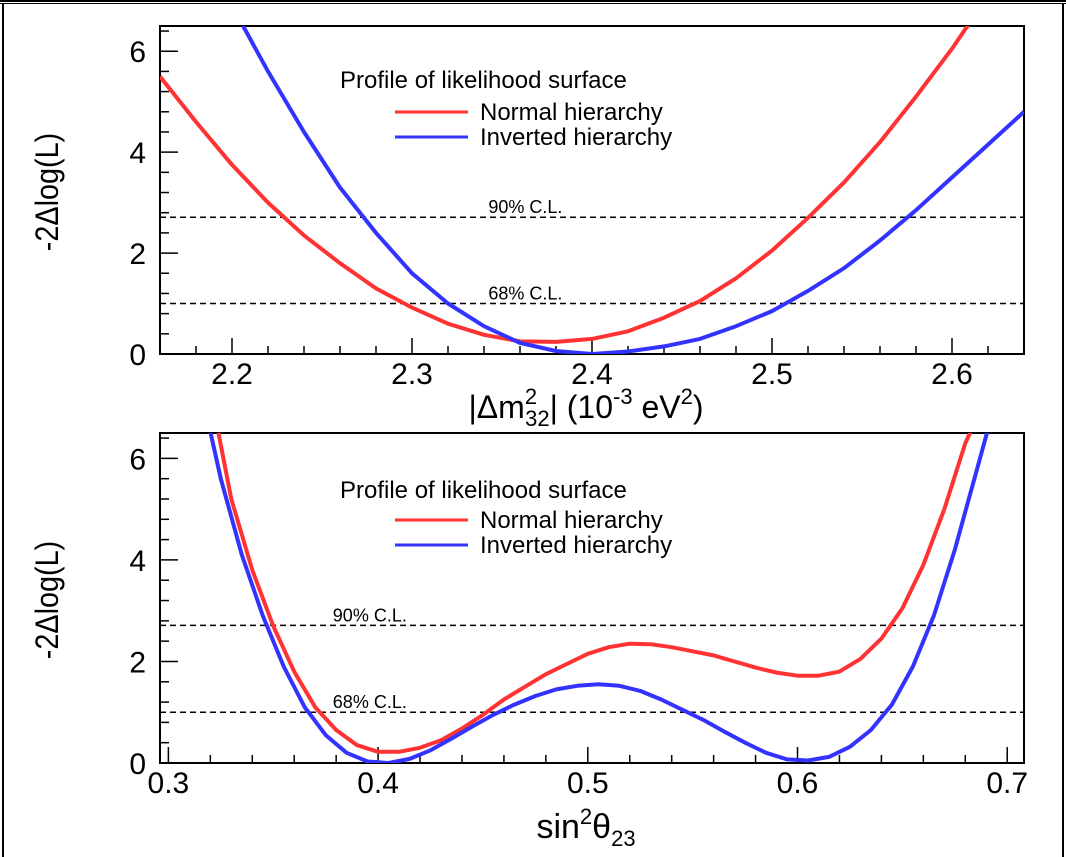  I want to click on left-border, so click(3, 430).